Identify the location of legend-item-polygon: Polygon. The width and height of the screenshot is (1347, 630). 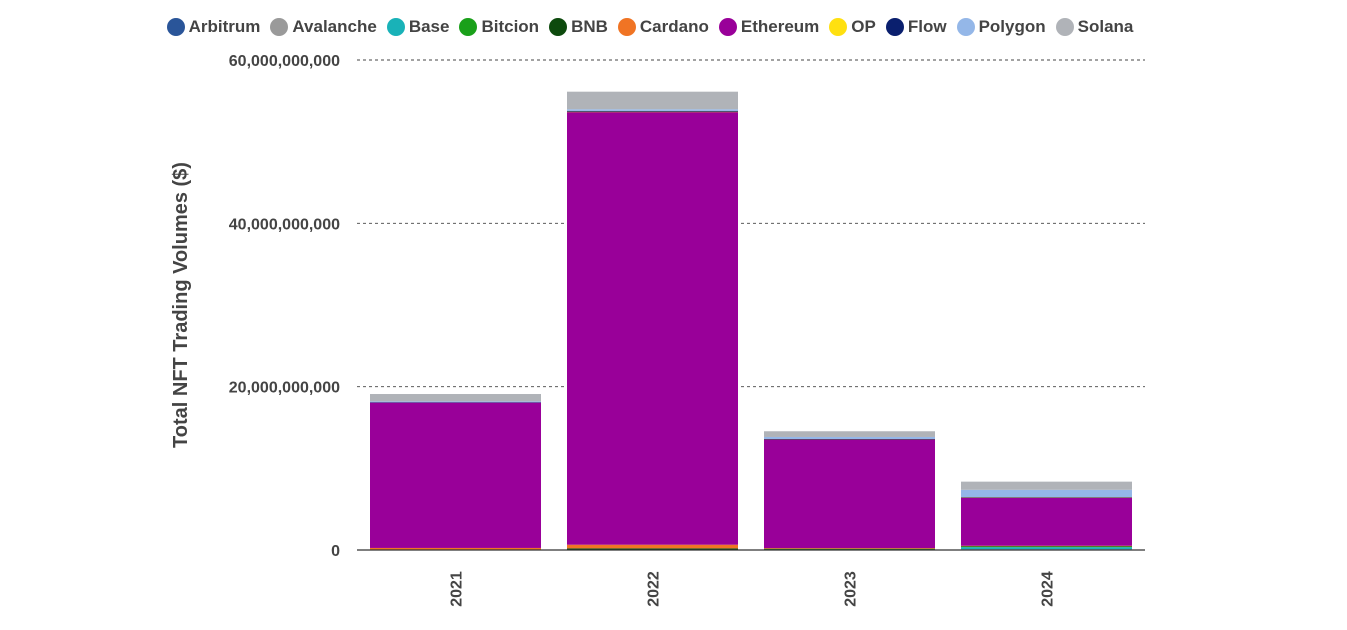
(1001, 27).